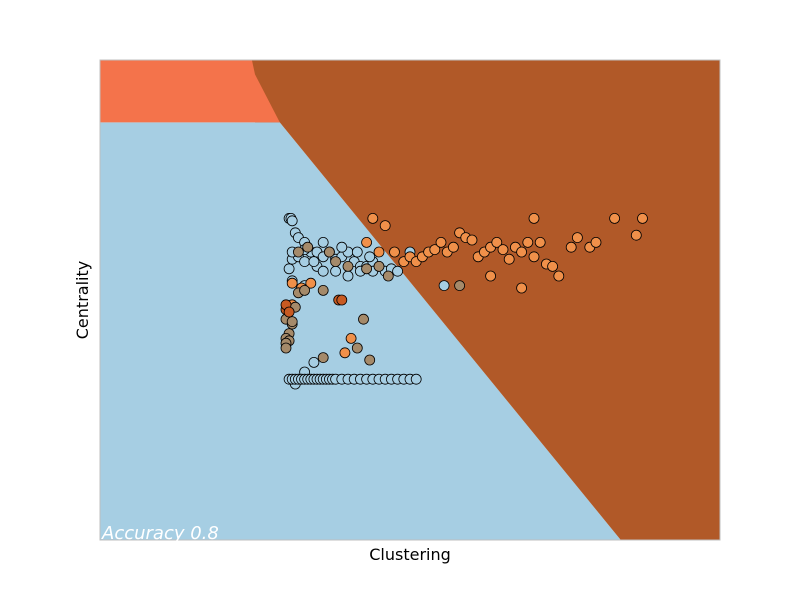  What do you see at coordinates (160, 533) in the screenshot?
I see `accuracy-annotation: Accuracy 0.8` at bounding box center [160, 533].